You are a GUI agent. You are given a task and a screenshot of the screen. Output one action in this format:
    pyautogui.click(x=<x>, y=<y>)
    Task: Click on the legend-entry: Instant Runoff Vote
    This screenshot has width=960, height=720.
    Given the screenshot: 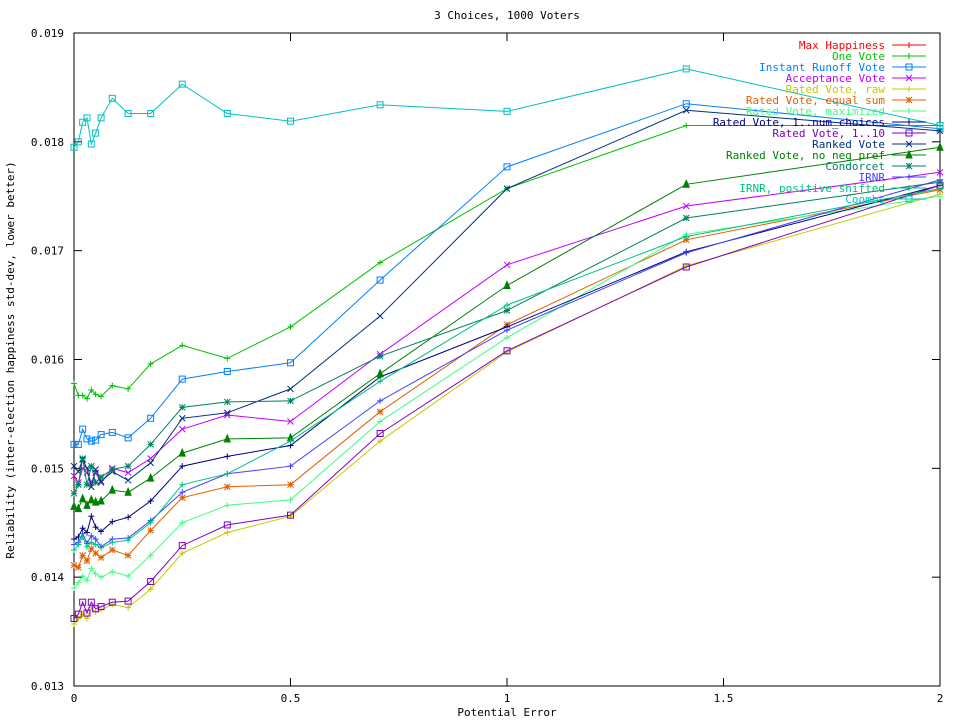 What is the action you would take?
    pyautogui.click(x=842, y=67)
    